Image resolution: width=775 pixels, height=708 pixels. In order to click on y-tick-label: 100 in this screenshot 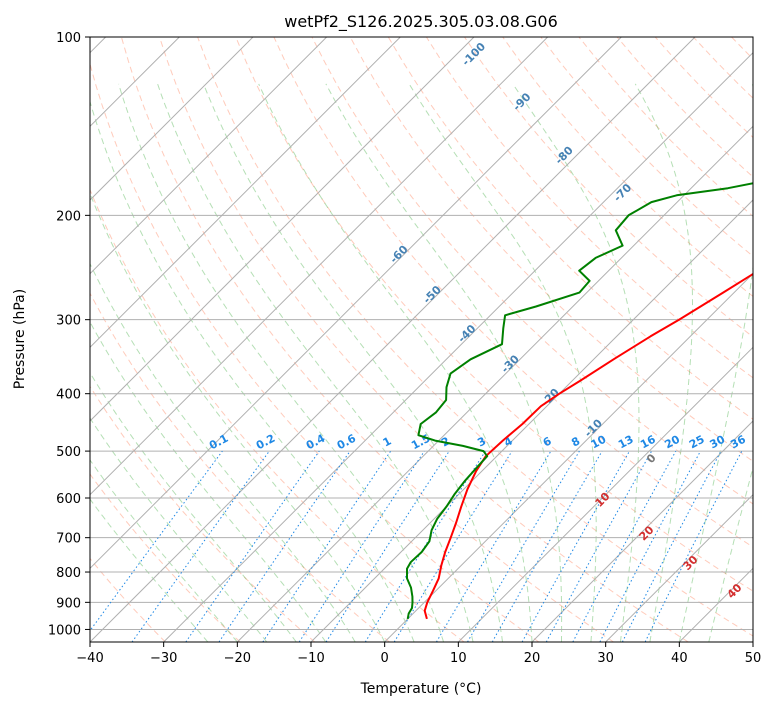, I will do `click(68, 38)`.